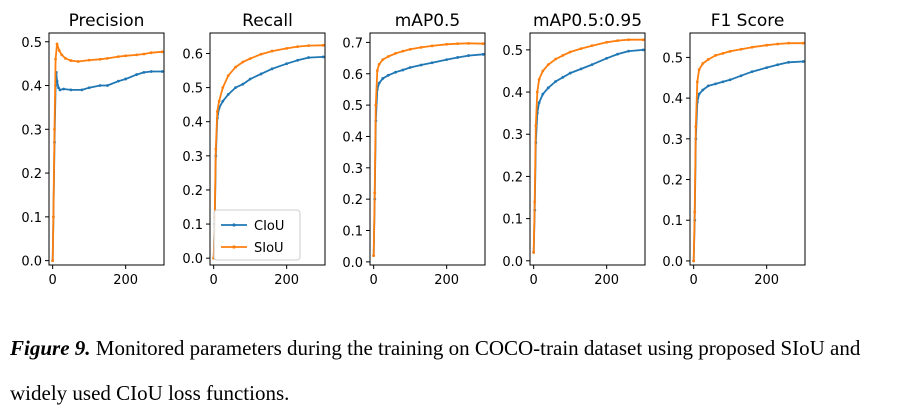 This screenshot has width=920, height=420. I want to click on map0-5-0-95-series-siou, so click(588, 145).